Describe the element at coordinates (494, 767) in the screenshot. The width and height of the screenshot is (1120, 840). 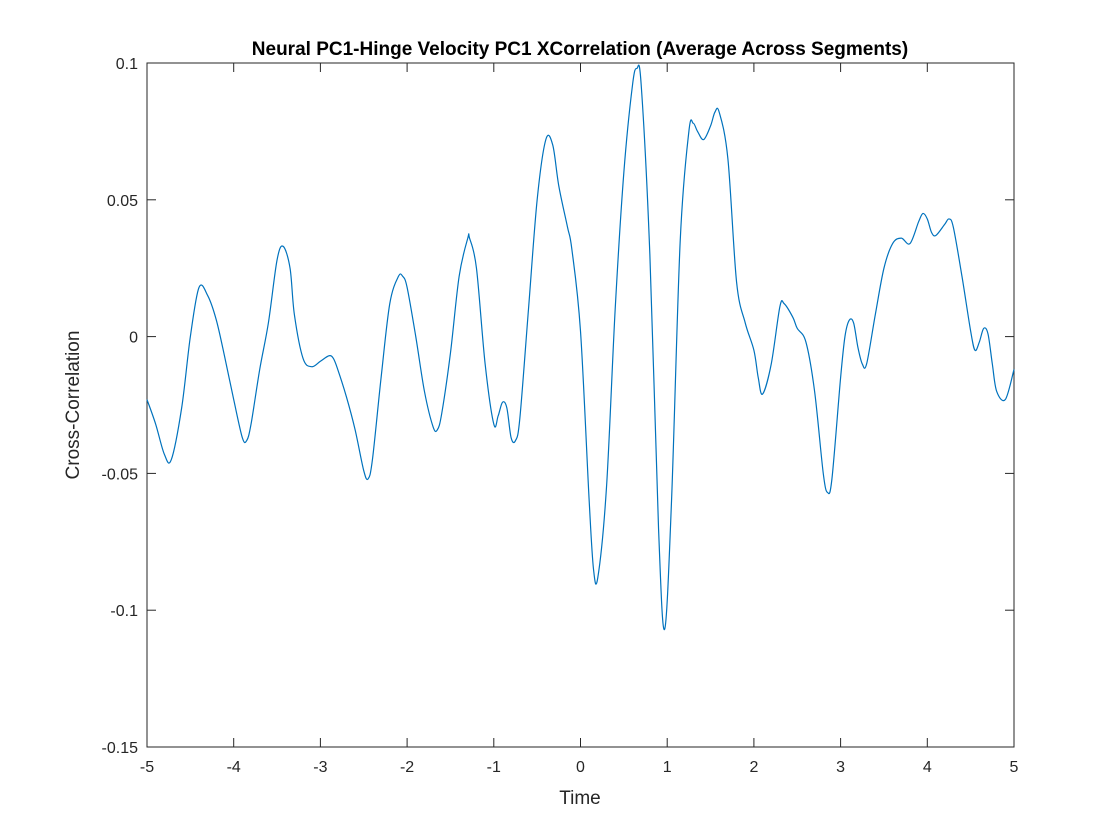
I see `x-tick-label: -1` at that location.